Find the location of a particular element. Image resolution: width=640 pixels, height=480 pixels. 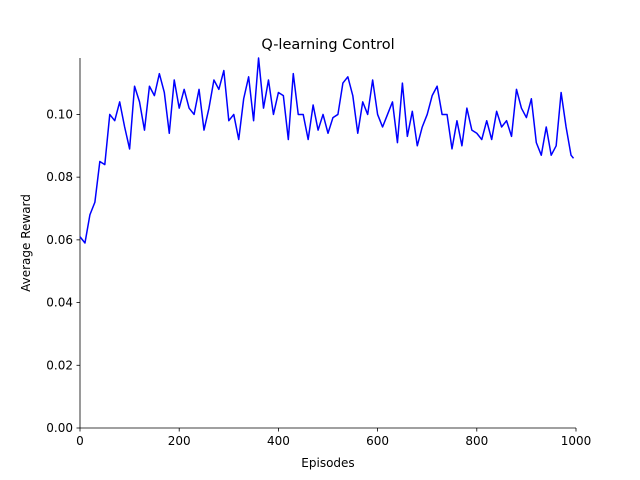

y-tick-label: 0.08 is located at coordinates (59, 177).